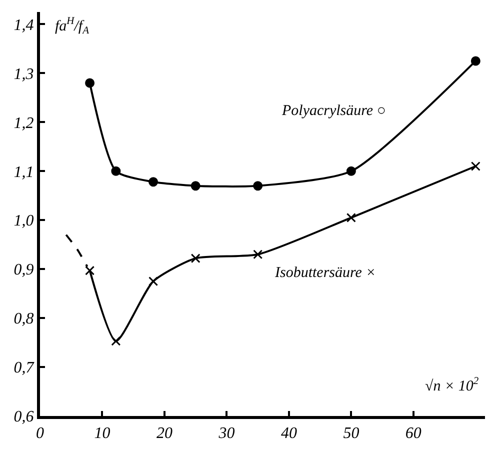 The width and height of the screenshot is (493, 450). I want to click on y-tick-label: 0,7, so click(24, 368).